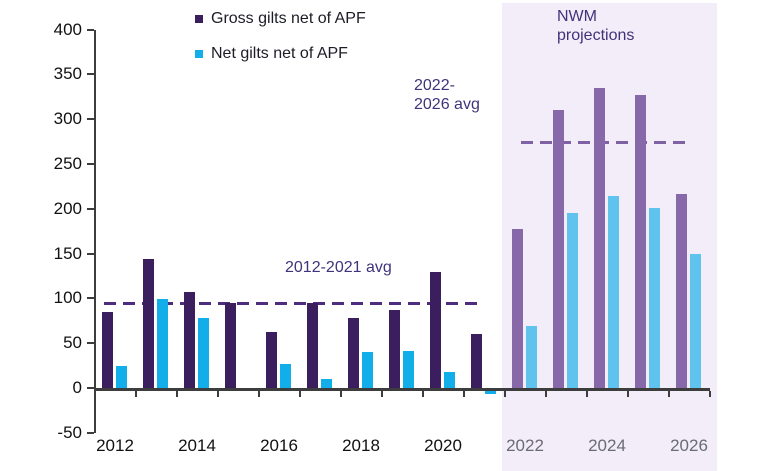  I want to click on y-tick-label-0: 0, so click(77, 387).